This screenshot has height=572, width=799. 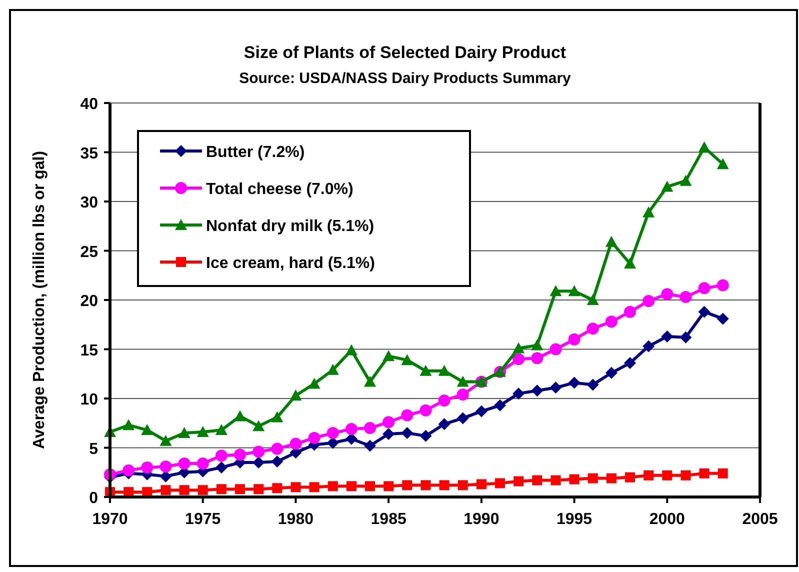 I want to click on y-tick-label: 0, so click(x=93, y=498).